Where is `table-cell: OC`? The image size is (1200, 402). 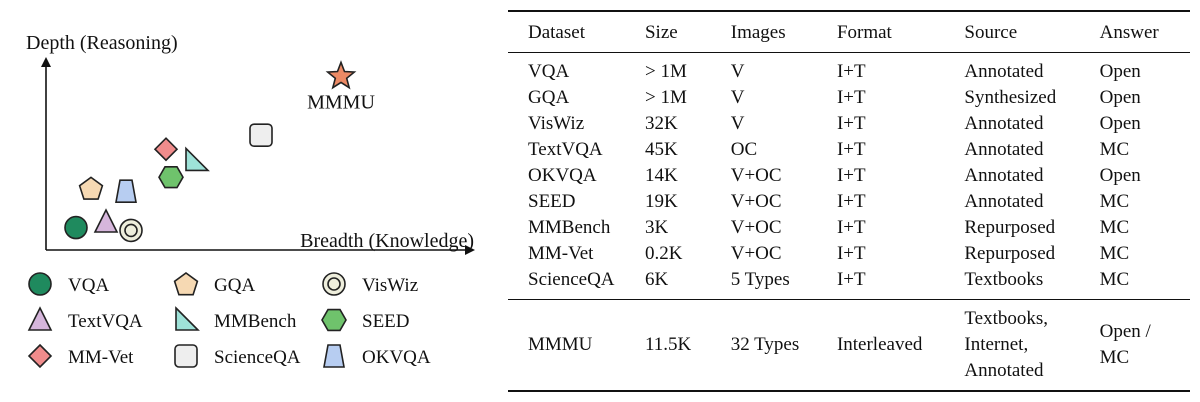 table-cell: OC is located at coordinates (744, 149).